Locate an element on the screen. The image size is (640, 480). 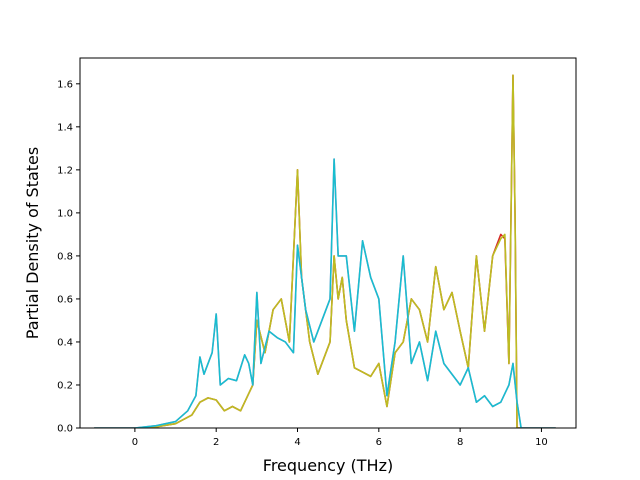
y-tick-label: 1.4 is located at coordinates (65, 127).